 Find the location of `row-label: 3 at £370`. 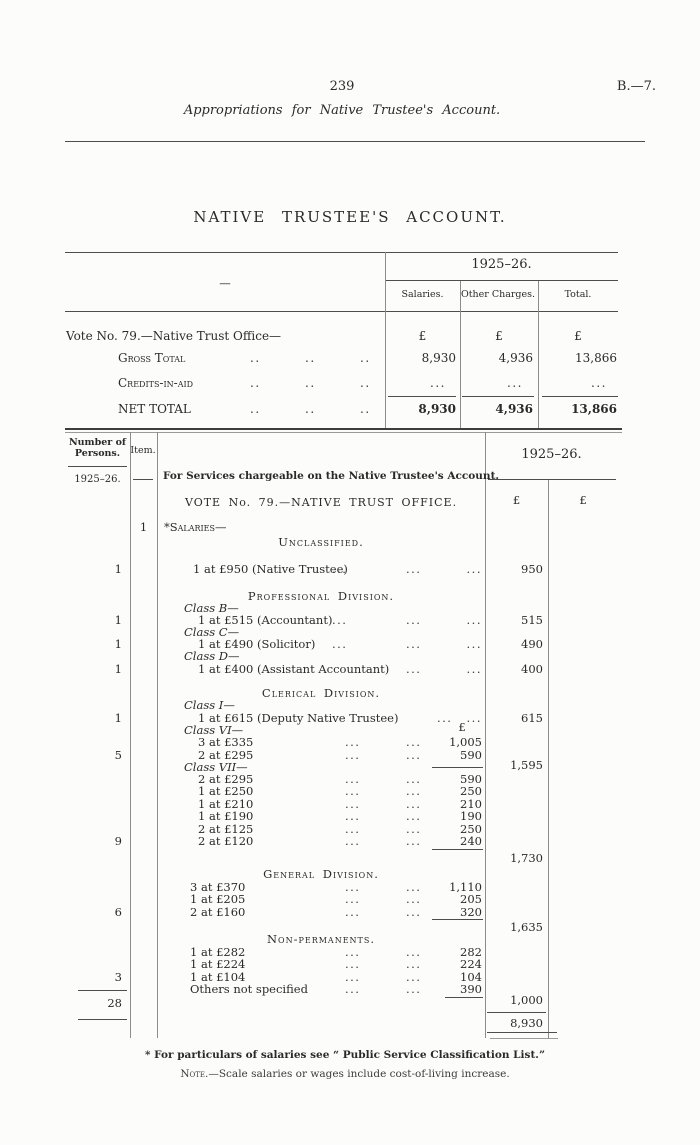

row-label: 3 at £370 is located at coordinates (218, 887).